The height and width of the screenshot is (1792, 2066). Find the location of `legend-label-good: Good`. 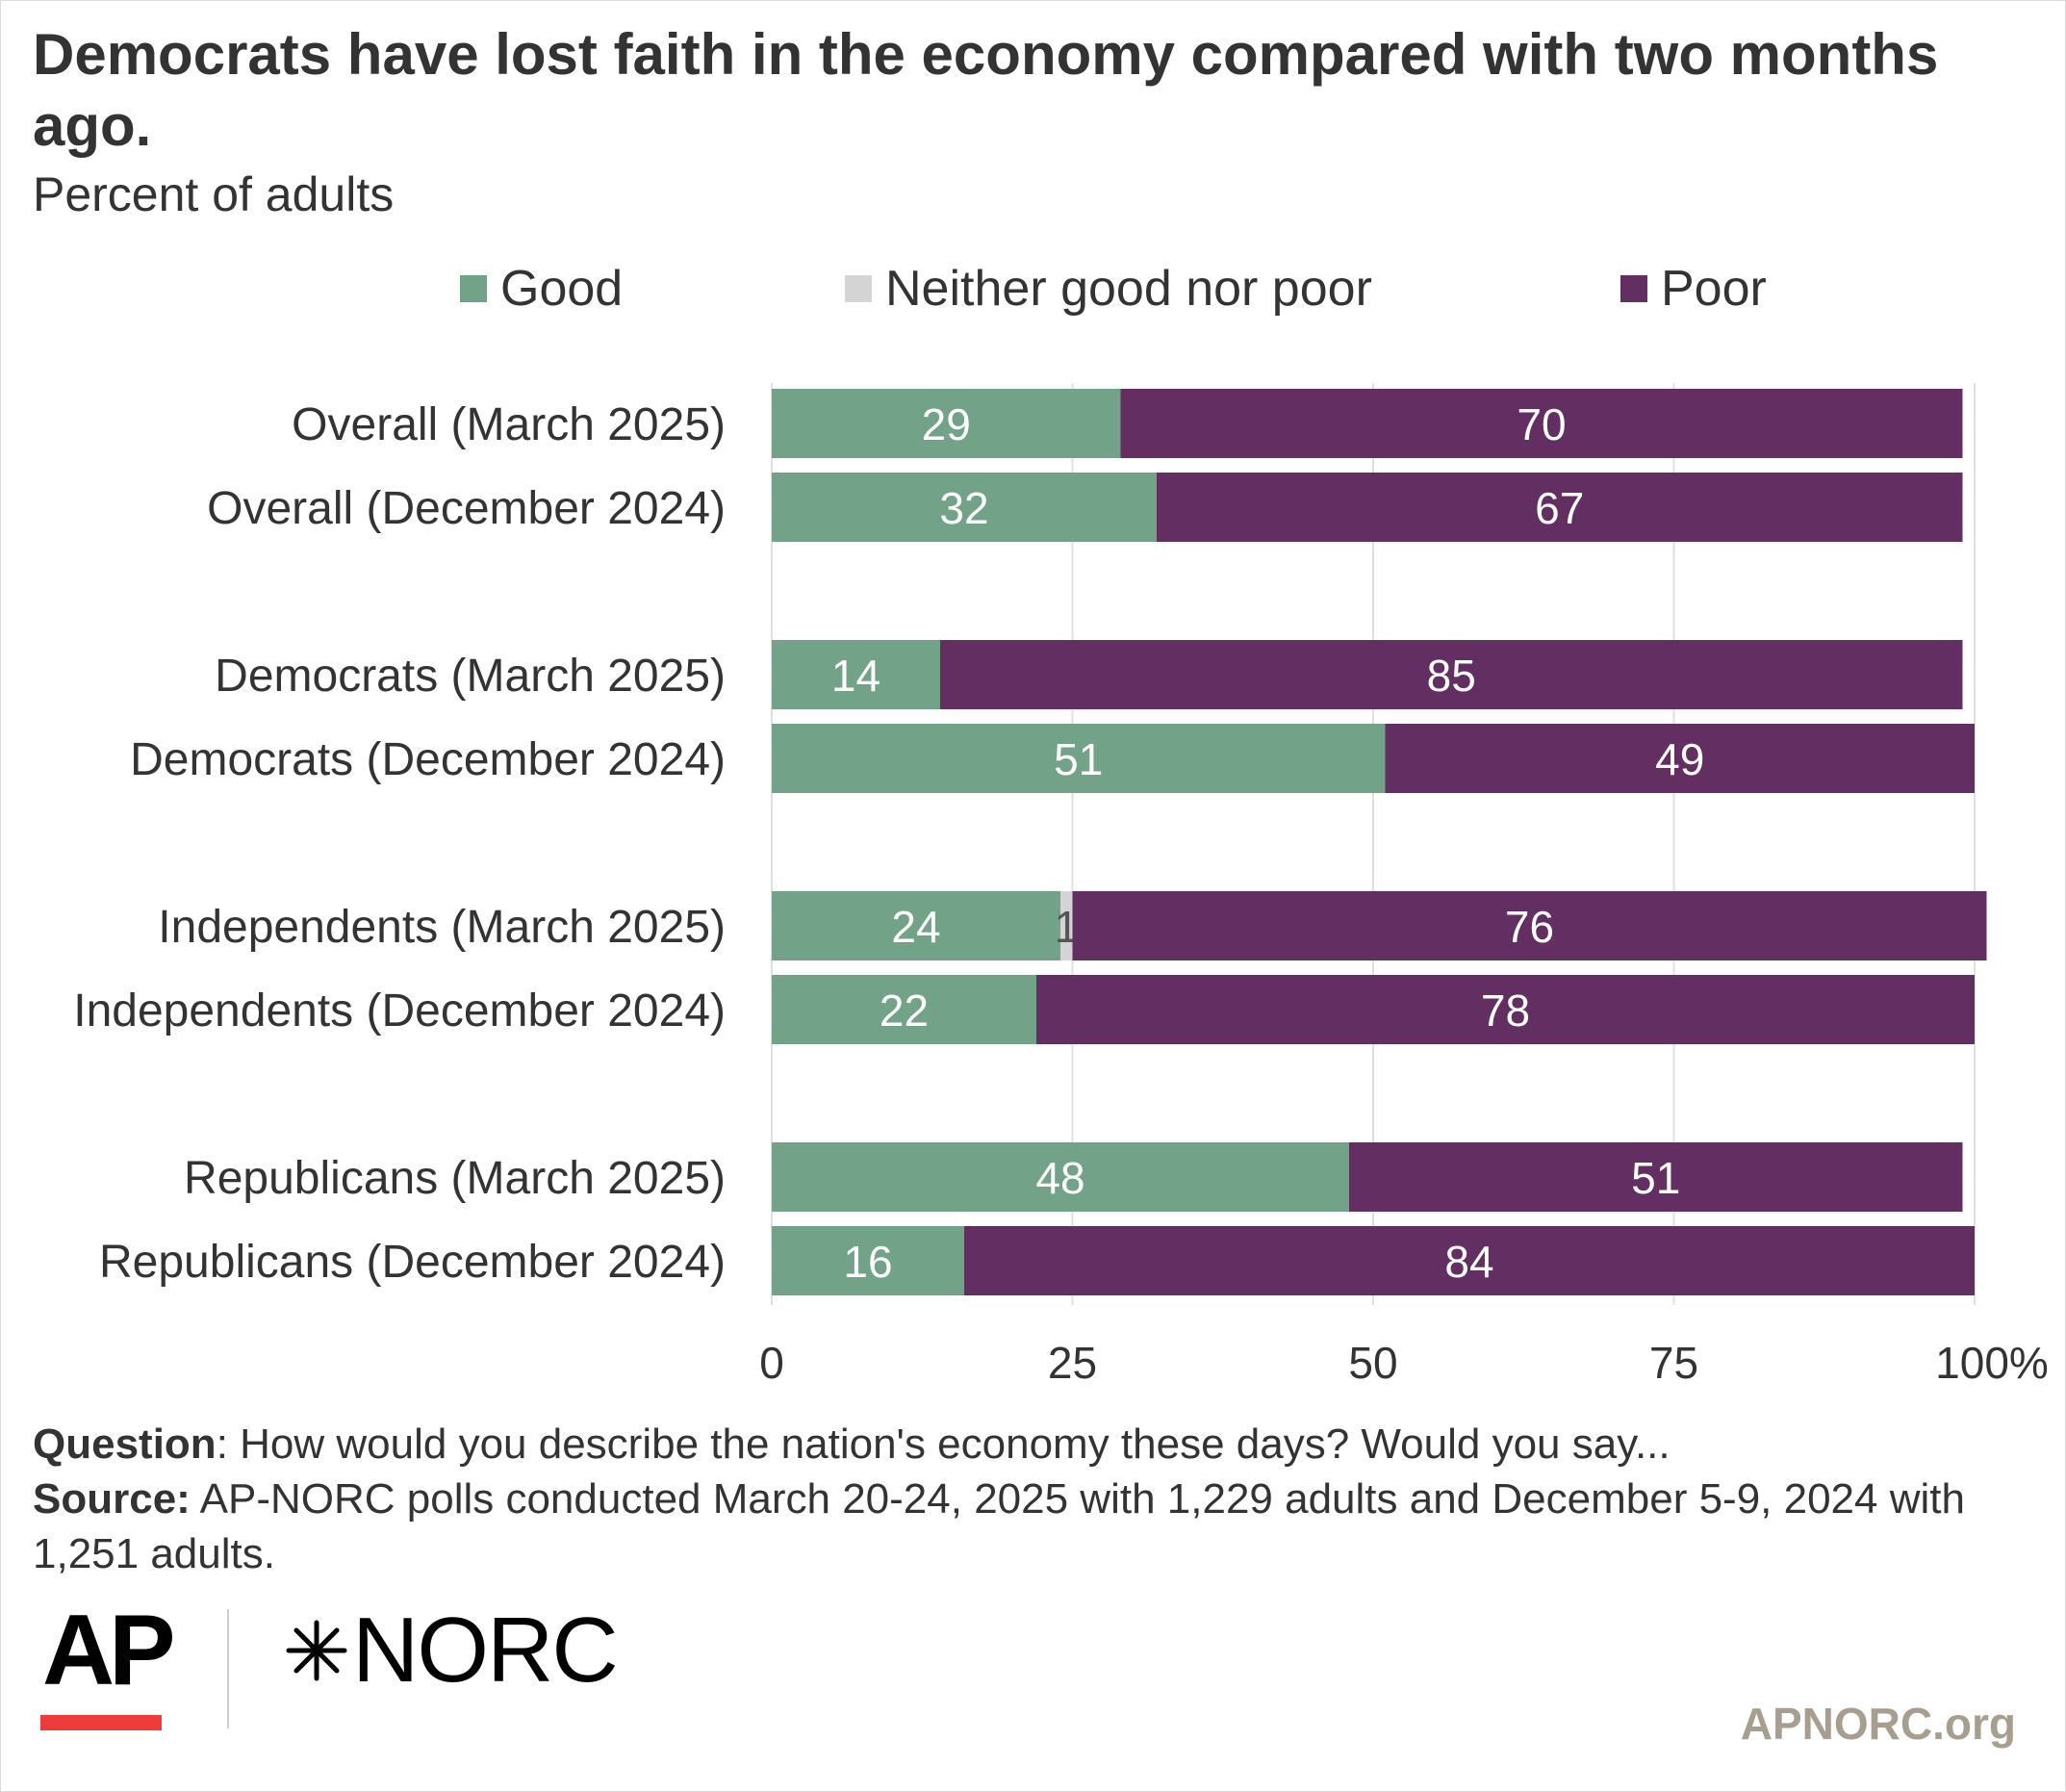

legend-label-good: Good is located at coordinates (562, 289).